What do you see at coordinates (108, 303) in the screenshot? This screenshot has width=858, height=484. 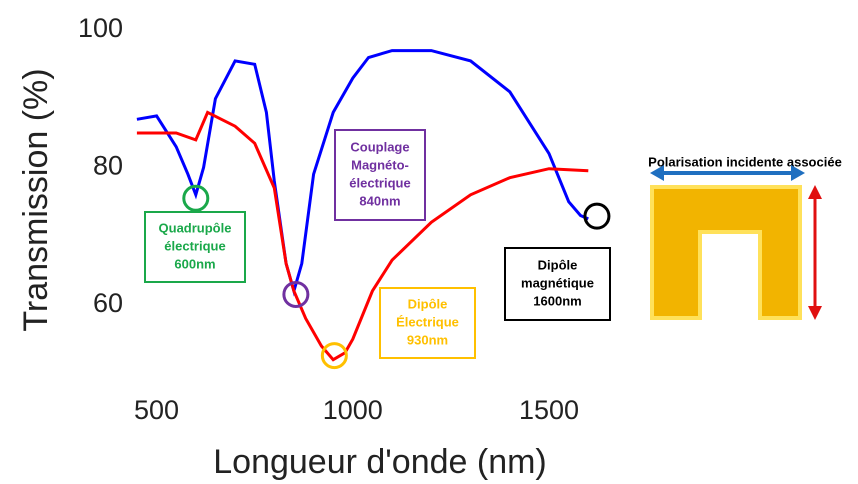 I see `y-tick-label: 60` at bounding box center [108, 303].